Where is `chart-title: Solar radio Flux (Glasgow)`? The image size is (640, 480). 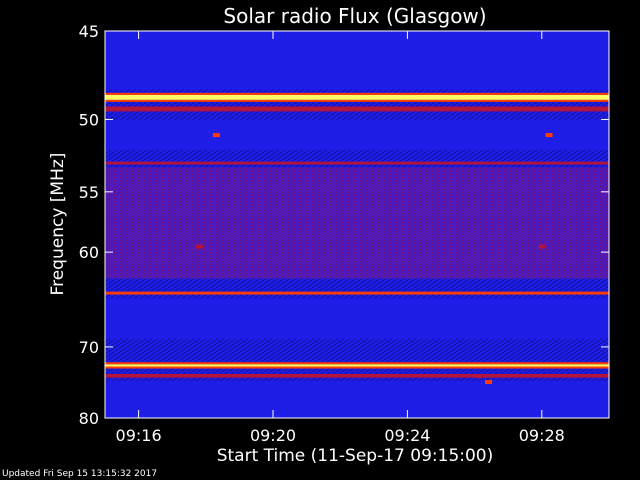
chart-title: Solar radio Flux (Glasgow) is located at coordinates (354, 16).